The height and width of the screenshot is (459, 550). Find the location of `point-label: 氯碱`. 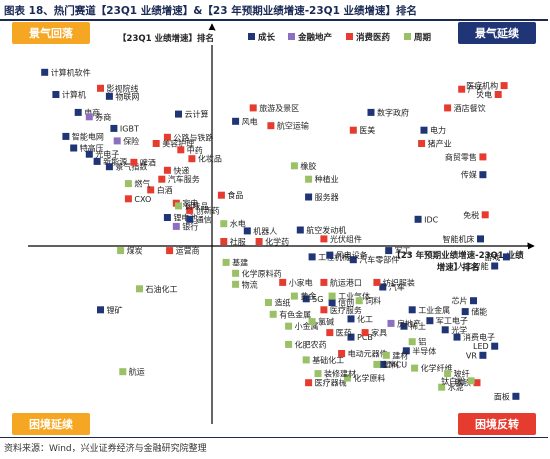

point-label: 氯碱 is located at coordinates (326, 322).